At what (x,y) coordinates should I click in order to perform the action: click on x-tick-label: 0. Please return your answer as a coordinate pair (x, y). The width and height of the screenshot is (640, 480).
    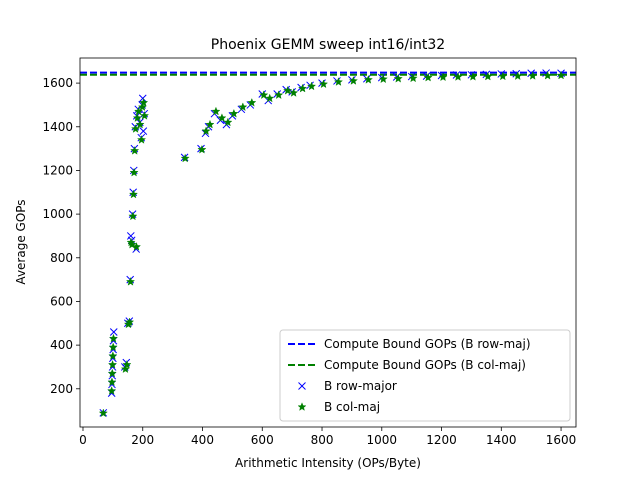
    Looking at the image, I should click on (83, 440).